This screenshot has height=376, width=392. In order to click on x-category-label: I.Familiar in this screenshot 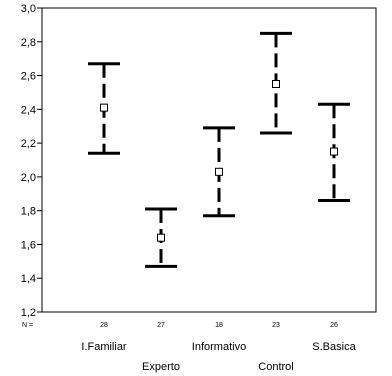, I will do `click(104, 347)`.